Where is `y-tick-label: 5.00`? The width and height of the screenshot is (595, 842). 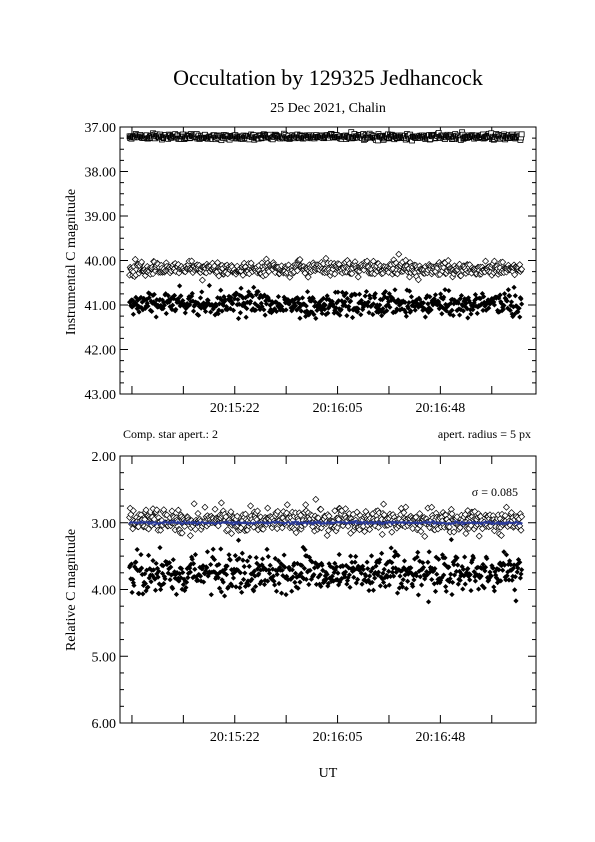
y-tick-label: 5.00 is located at coordinates (104, 657).